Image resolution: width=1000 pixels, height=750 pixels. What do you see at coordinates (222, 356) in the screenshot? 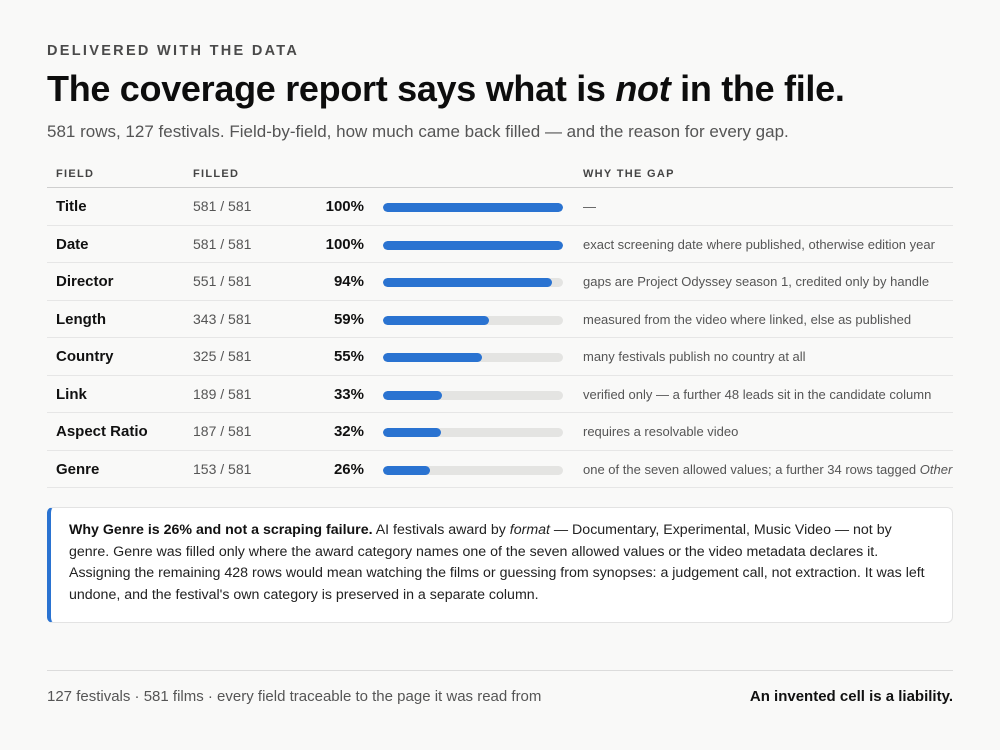
I see `filled-count: 325 / 581` at bounding box center [222, 356].